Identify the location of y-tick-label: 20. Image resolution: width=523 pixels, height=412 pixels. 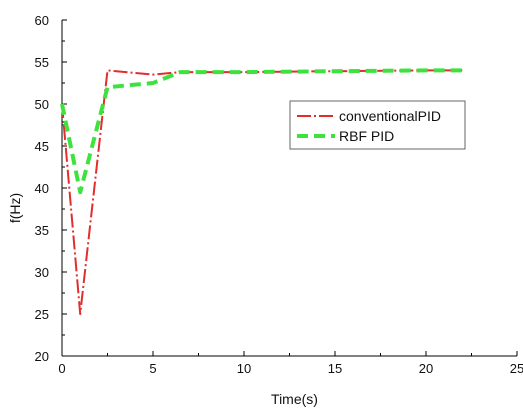
(42, 356).